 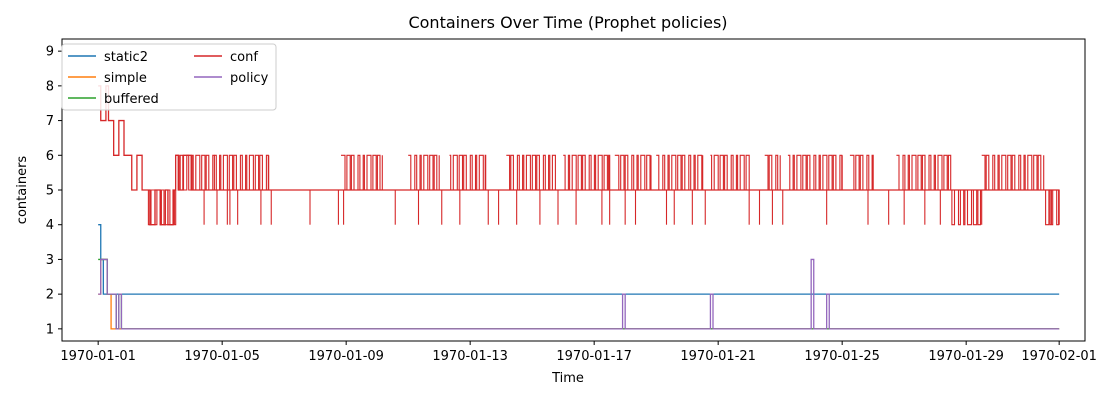 I want to click on y-tick-label: 7, so click(x=50, y=121).